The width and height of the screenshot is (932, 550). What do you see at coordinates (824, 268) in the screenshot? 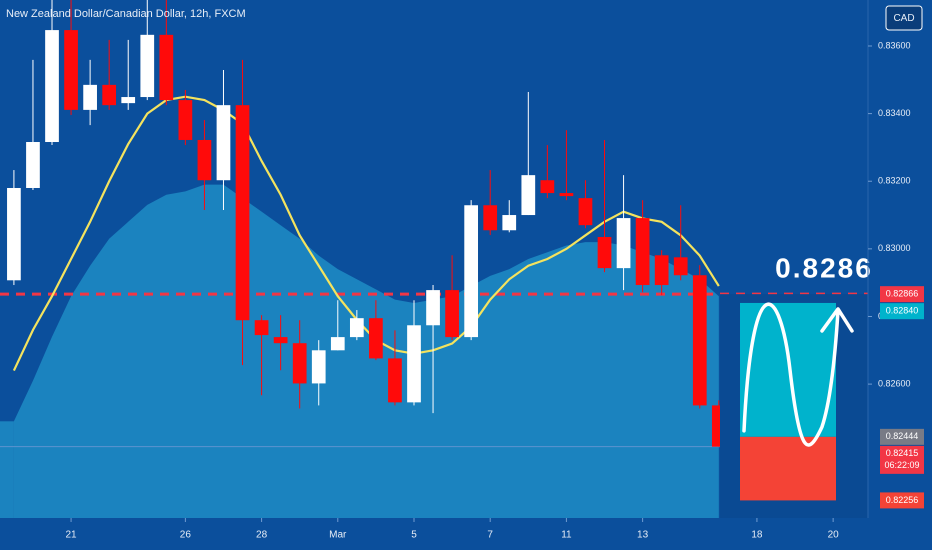
I see `annotation: 0.8286` at bounding box center [824, 268].